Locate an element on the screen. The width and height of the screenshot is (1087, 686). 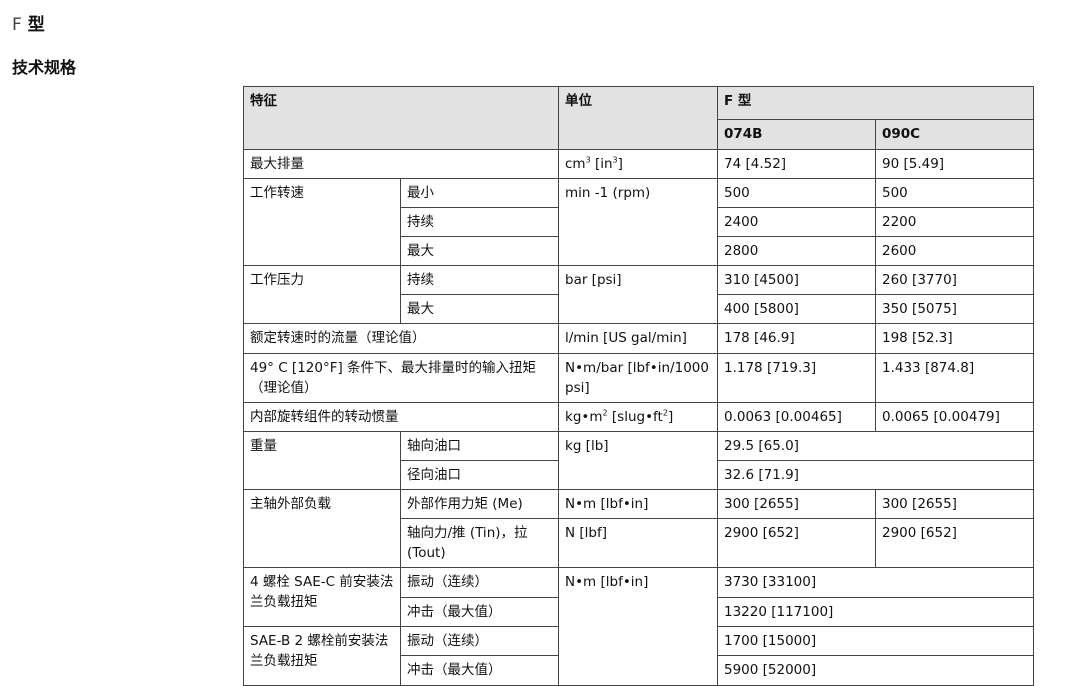
header-unit: 单位 is located at coordinates (638, 118).